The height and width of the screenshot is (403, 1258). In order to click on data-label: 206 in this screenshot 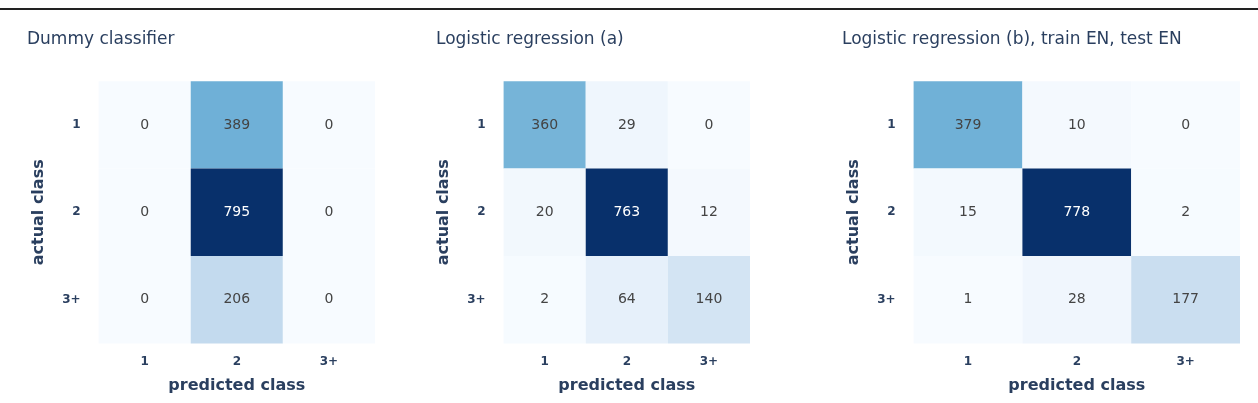, I will do `click(237, 298)`.